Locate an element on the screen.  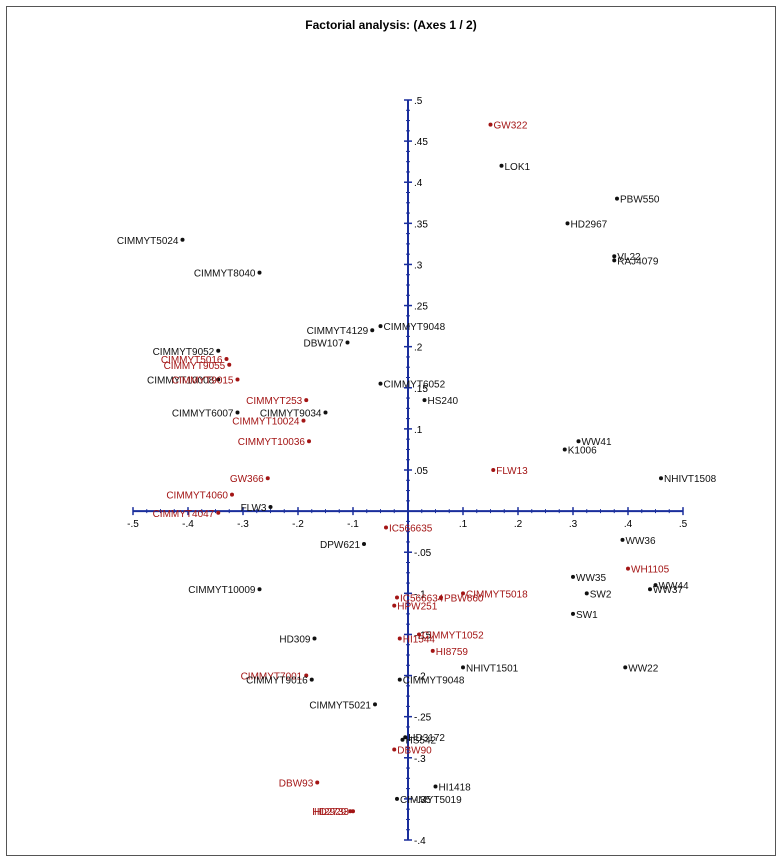
y-tick-label: -.3 is located at coordinates (420, 759).